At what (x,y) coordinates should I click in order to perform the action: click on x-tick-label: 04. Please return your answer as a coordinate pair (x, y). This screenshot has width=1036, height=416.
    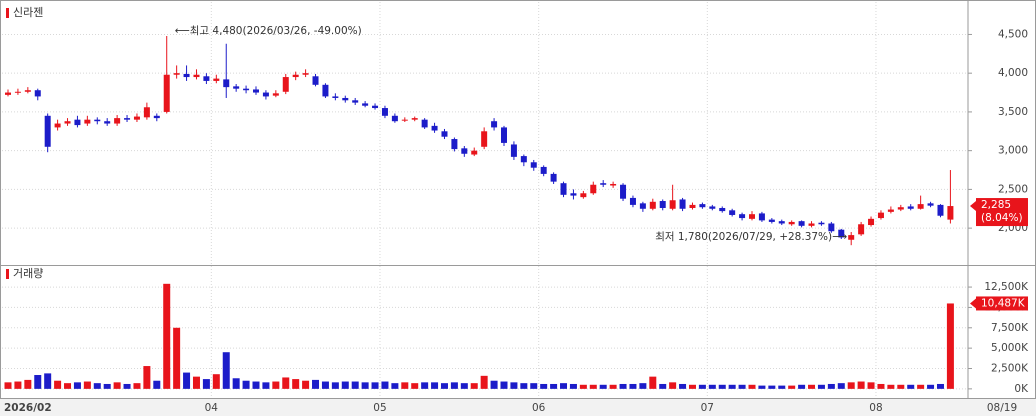
    Looking at the image, I should click on (212, 408).